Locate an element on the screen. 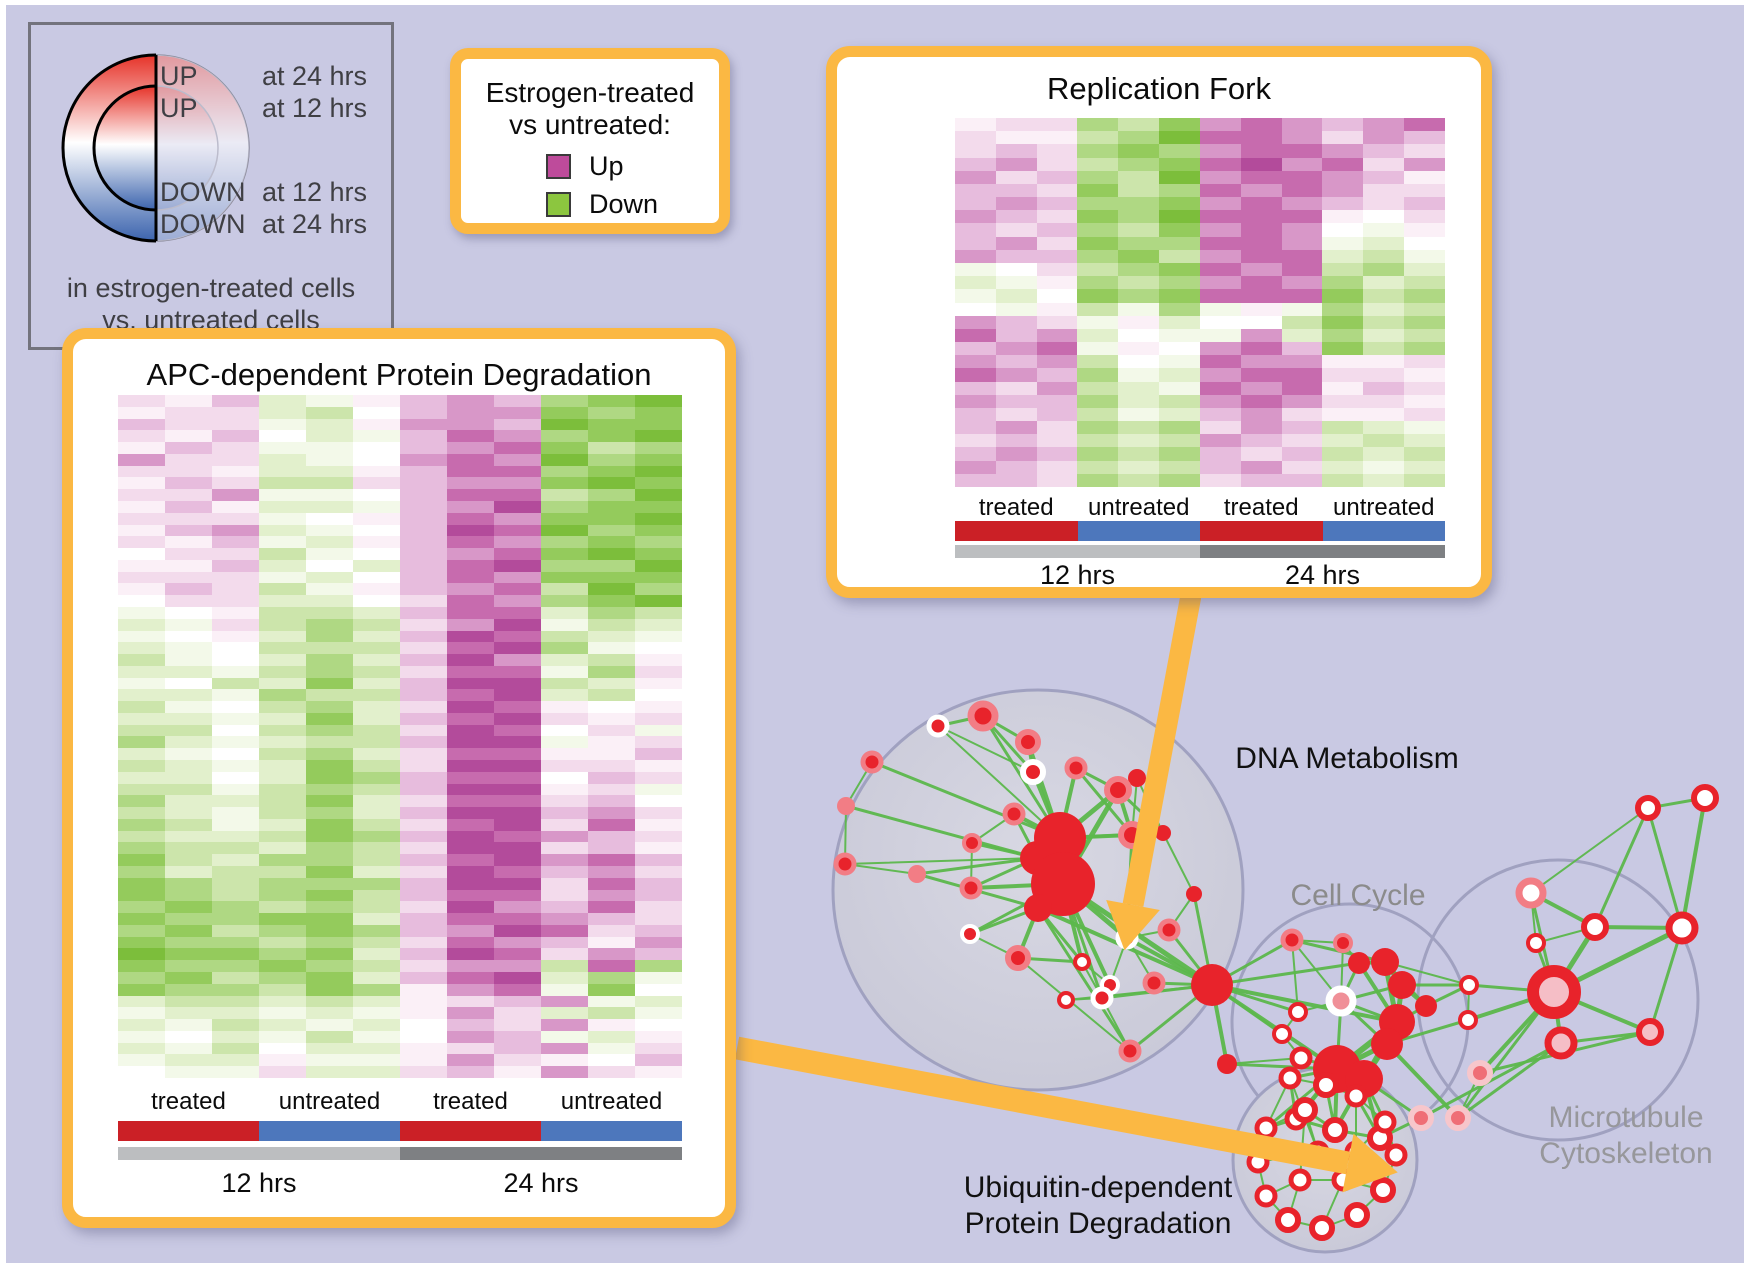  network-node-wr is located at coordinates (938, 726).